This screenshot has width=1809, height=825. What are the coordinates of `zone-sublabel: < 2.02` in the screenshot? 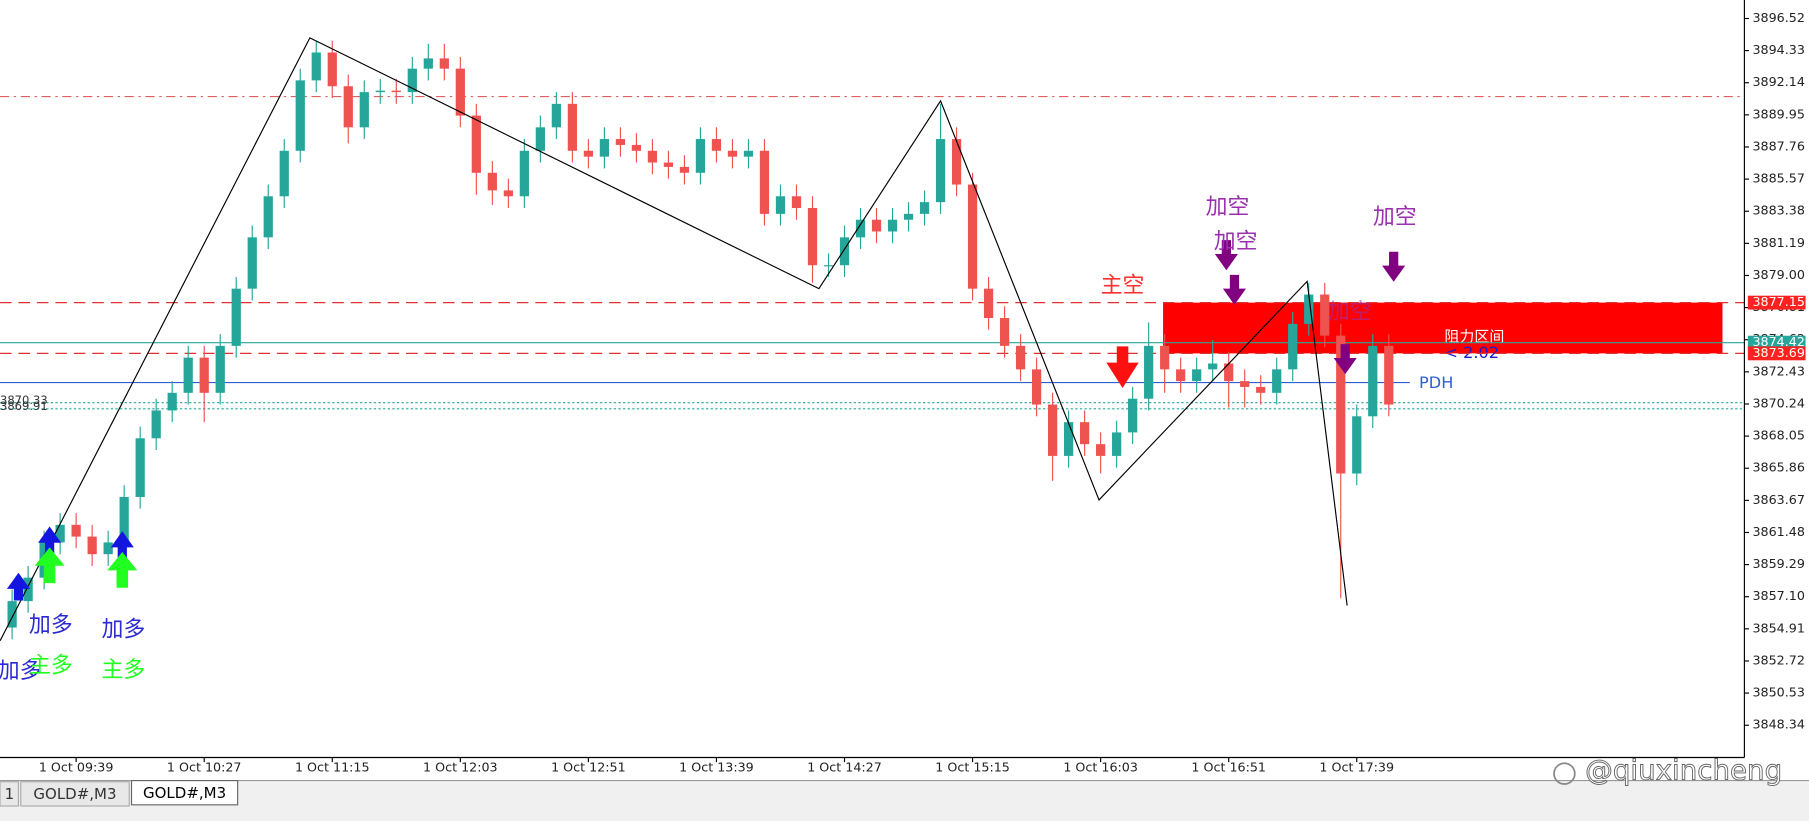 It's located at (1471, 352).